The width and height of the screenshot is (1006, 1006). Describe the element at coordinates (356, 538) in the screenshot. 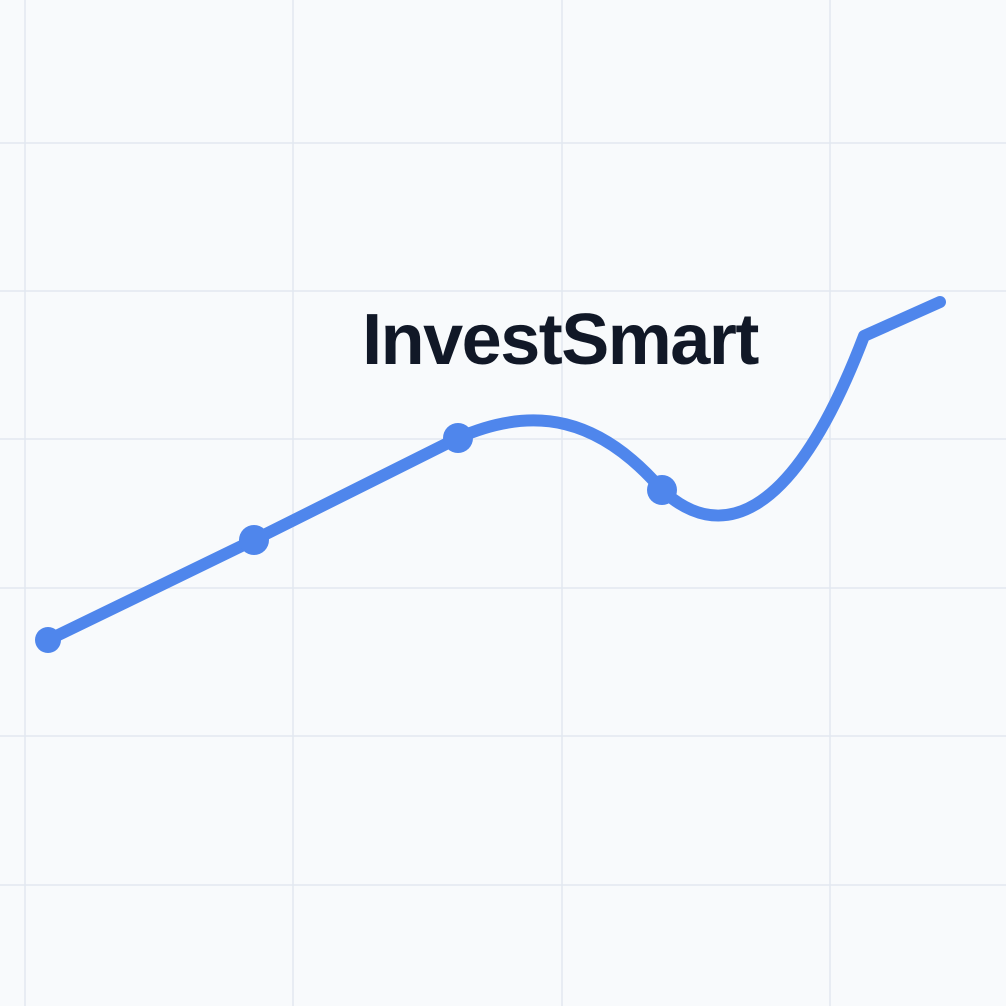

I see `trend-markers` at that location.